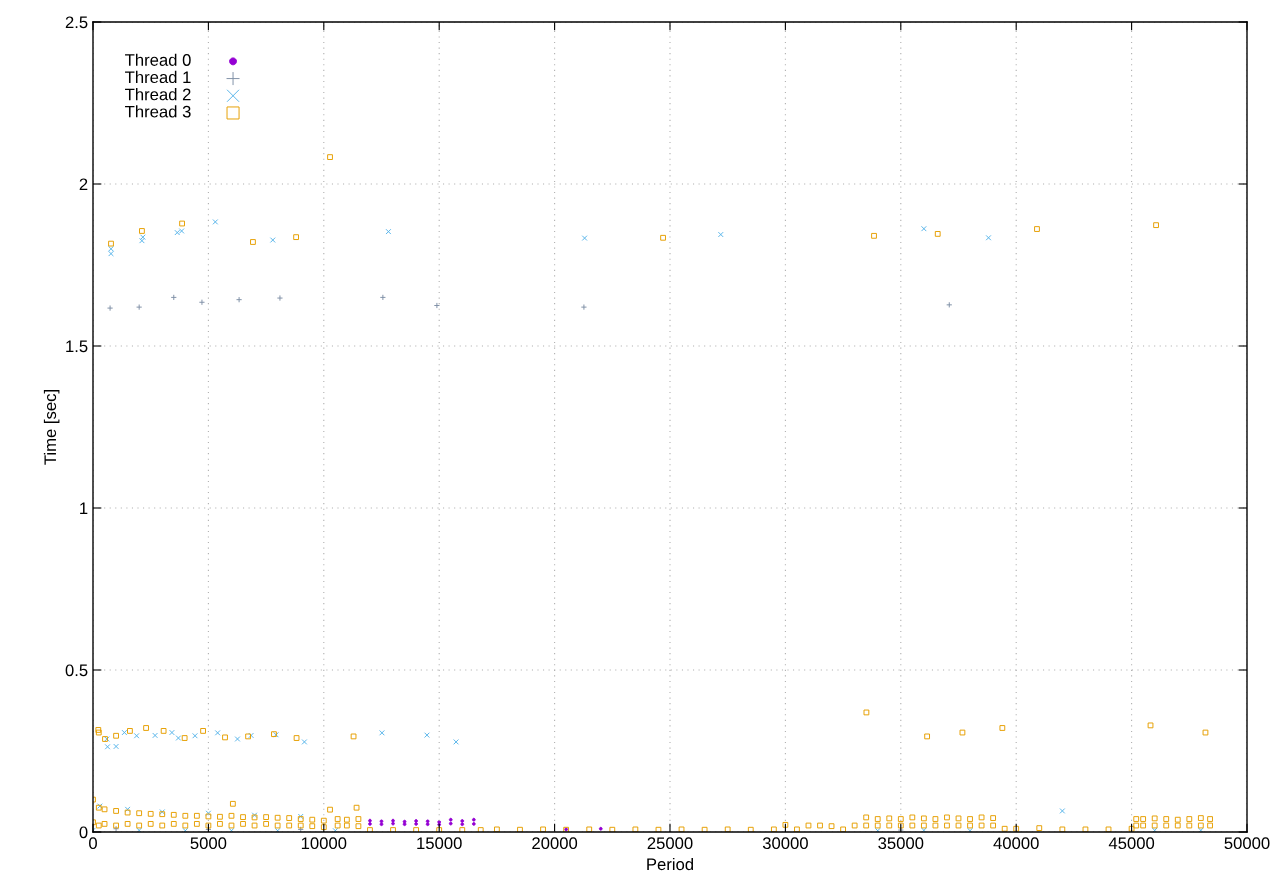 Image resolution: width=1280 pixels, height=896 pixels. Describe the element at coordinates (1247, 843) in the screenshot. I see `x-tick-label: 50000` at that location.